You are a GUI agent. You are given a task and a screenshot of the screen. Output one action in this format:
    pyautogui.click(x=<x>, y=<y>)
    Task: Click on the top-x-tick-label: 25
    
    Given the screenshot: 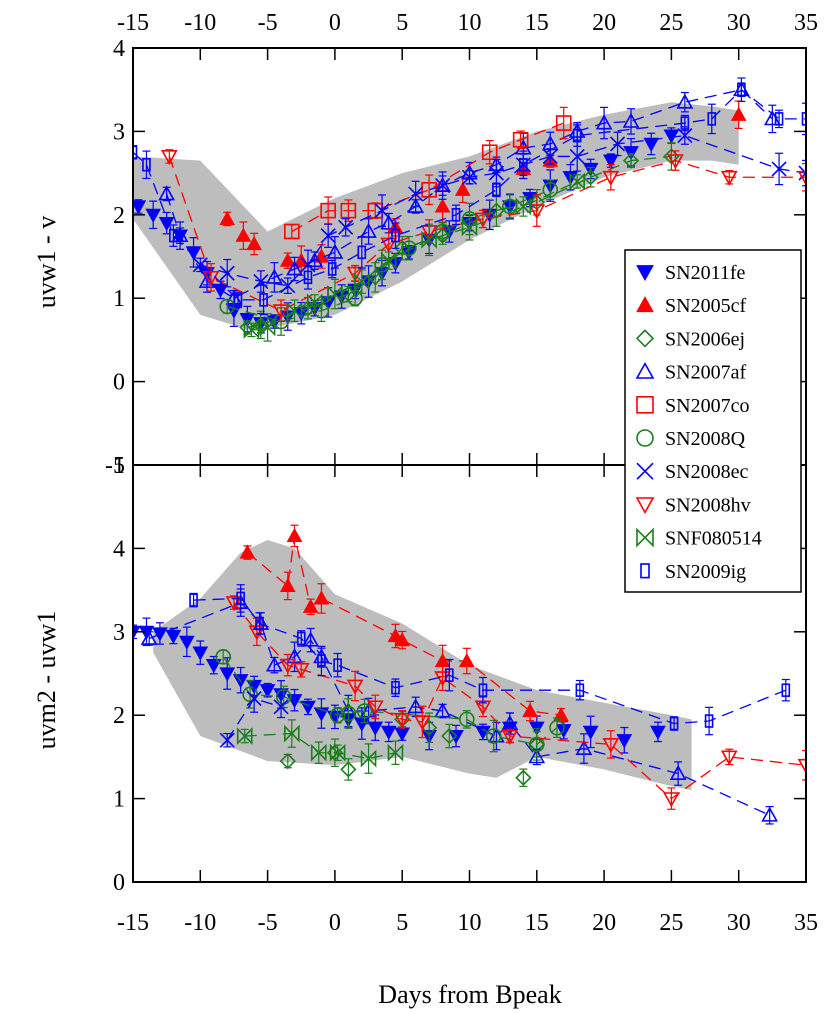 What is the action you would take?
    pyautogui.click(x=671, y=23)
    